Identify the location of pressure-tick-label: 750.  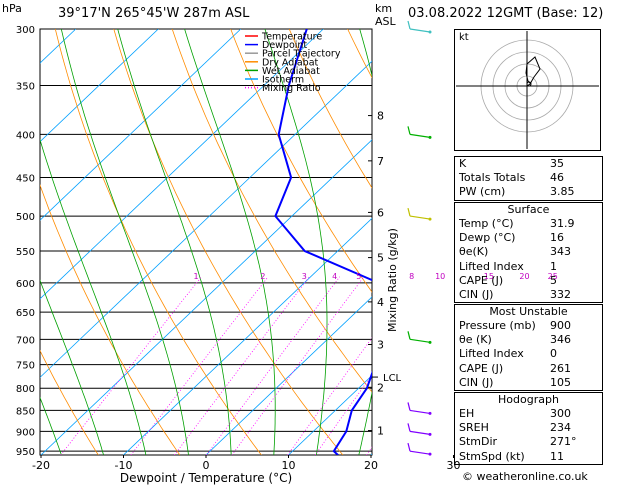
(25, 366).